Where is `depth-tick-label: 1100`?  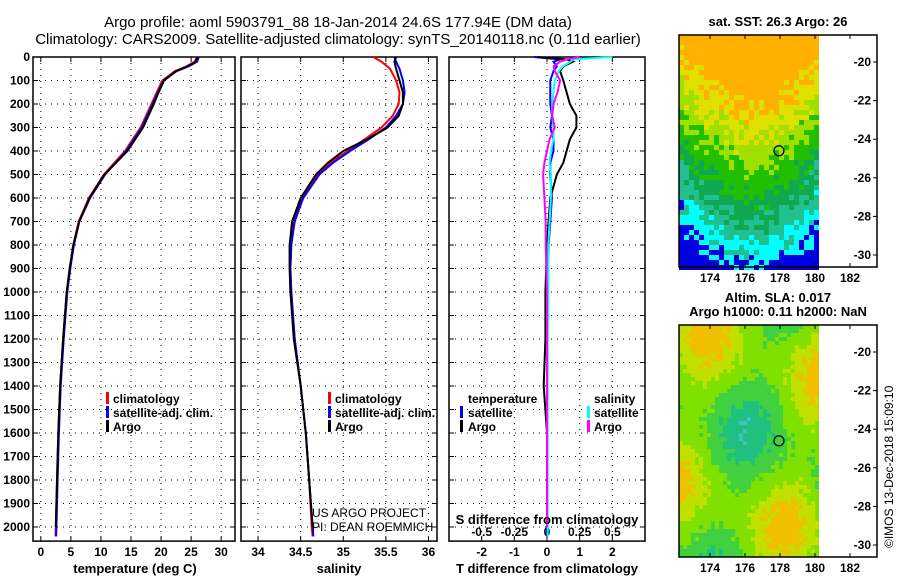 depth-tick-label: 1100 is located at coordinates (17, 316).